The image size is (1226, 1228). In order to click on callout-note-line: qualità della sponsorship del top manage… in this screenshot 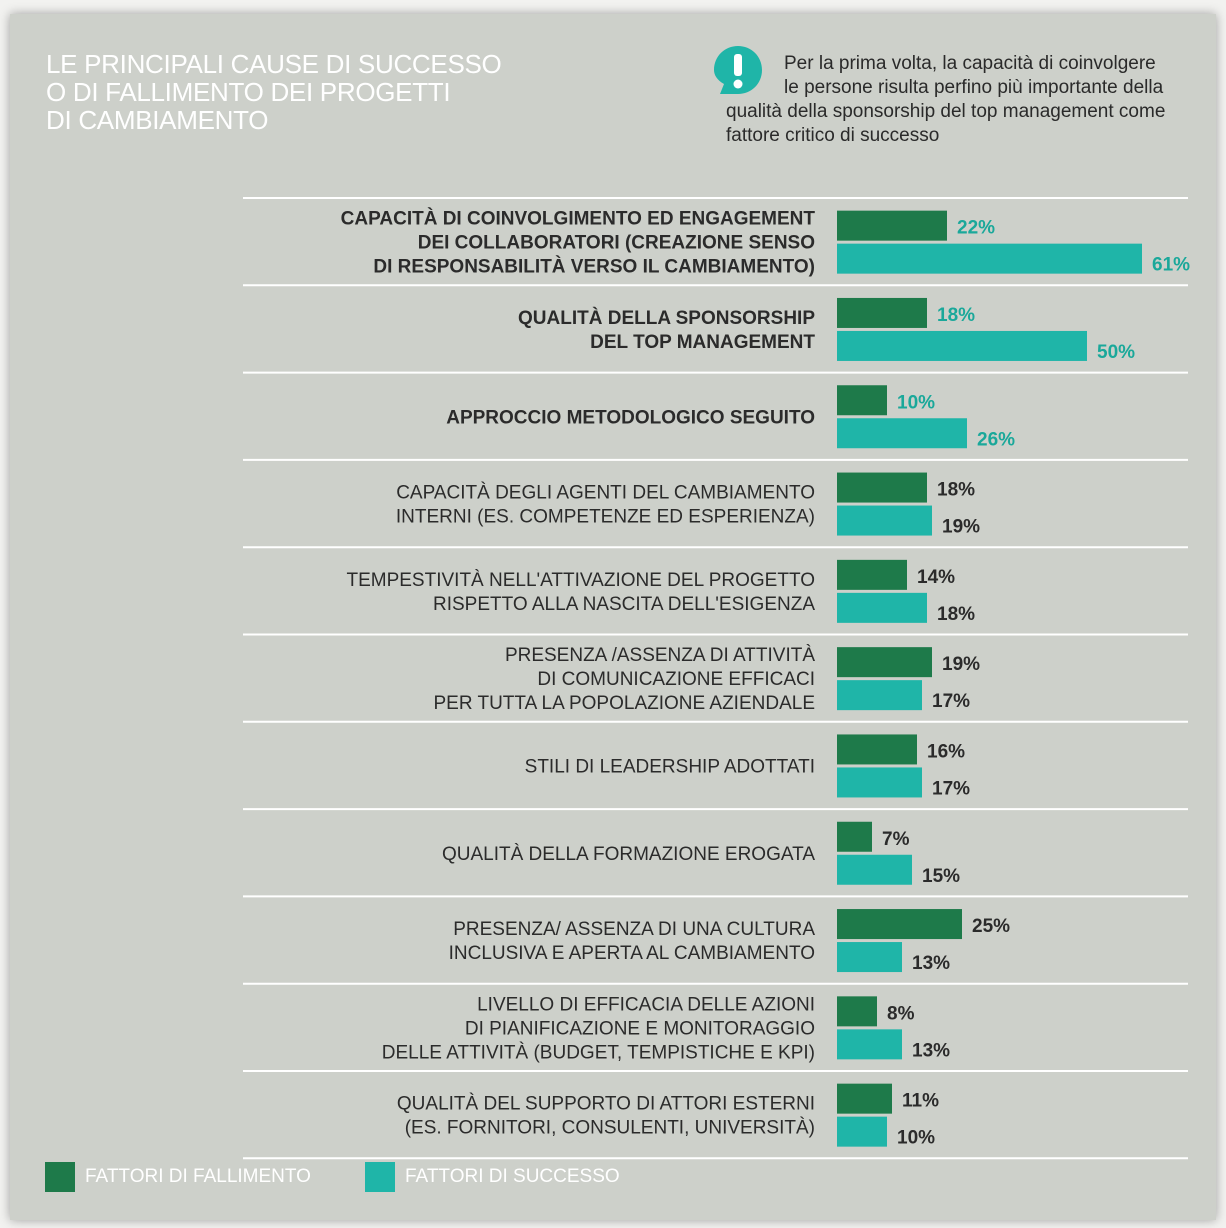, I will do `click(946, 111)`.